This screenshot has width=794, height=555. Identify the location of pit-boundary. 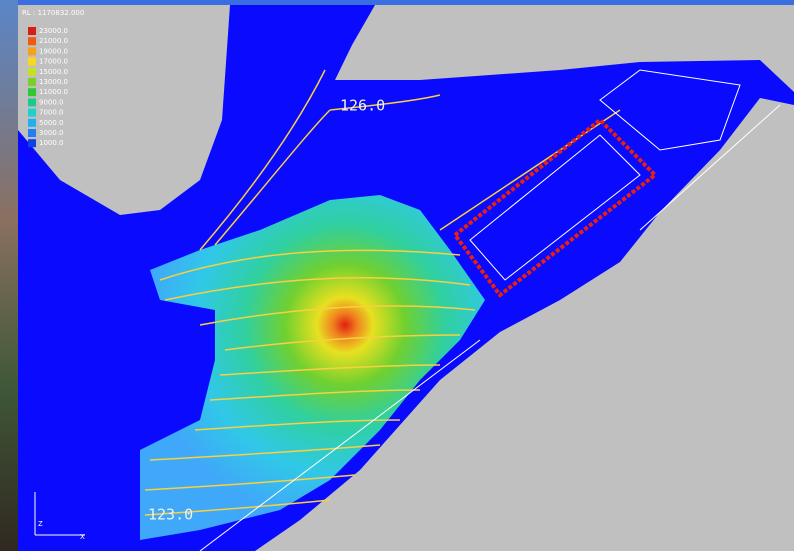
(555, 207).